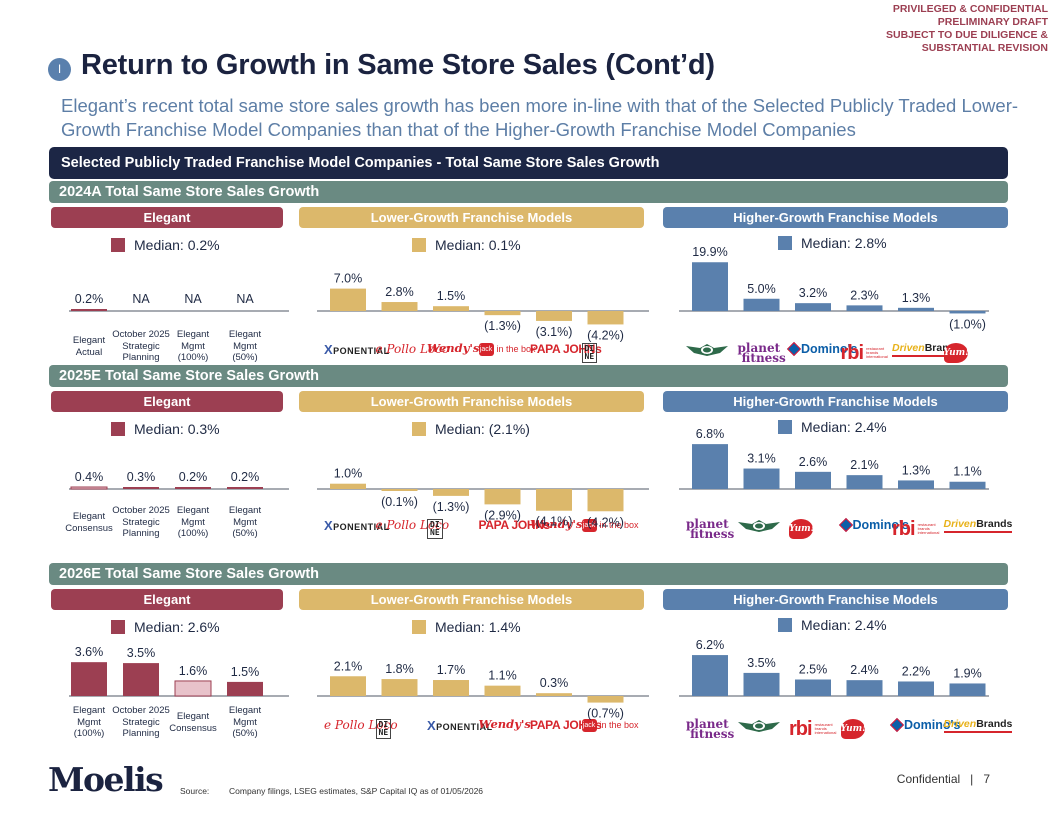 The height and width of the screenshot is (816, 1056). Describe the element at coordinates (502, 326) in the screenshot. I see `data-label: (1.3%)` at that location.